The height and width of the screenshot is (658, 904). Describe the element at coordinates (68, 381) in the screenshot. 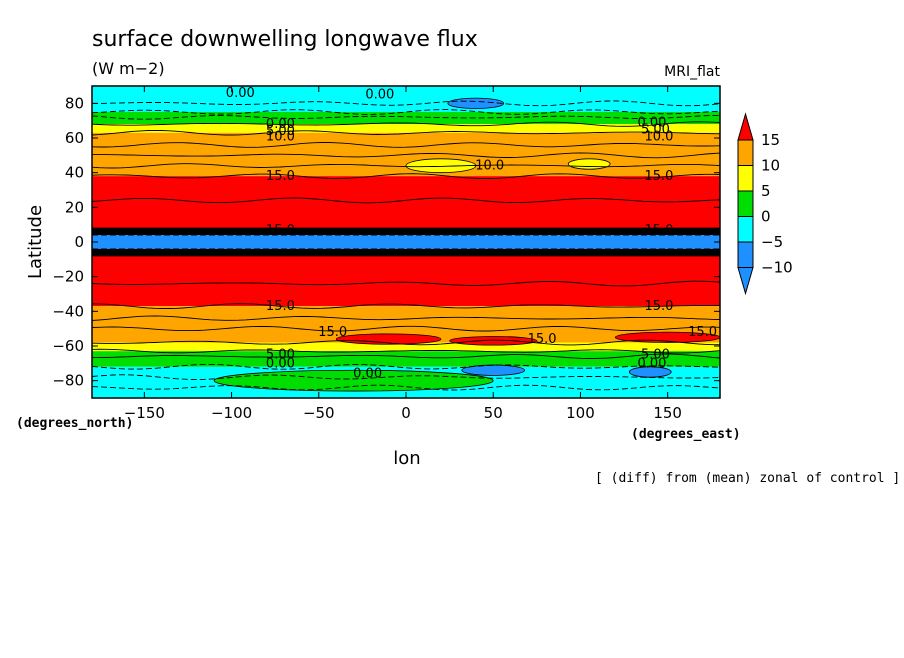

I see `y-tick-label: −80` at that location.